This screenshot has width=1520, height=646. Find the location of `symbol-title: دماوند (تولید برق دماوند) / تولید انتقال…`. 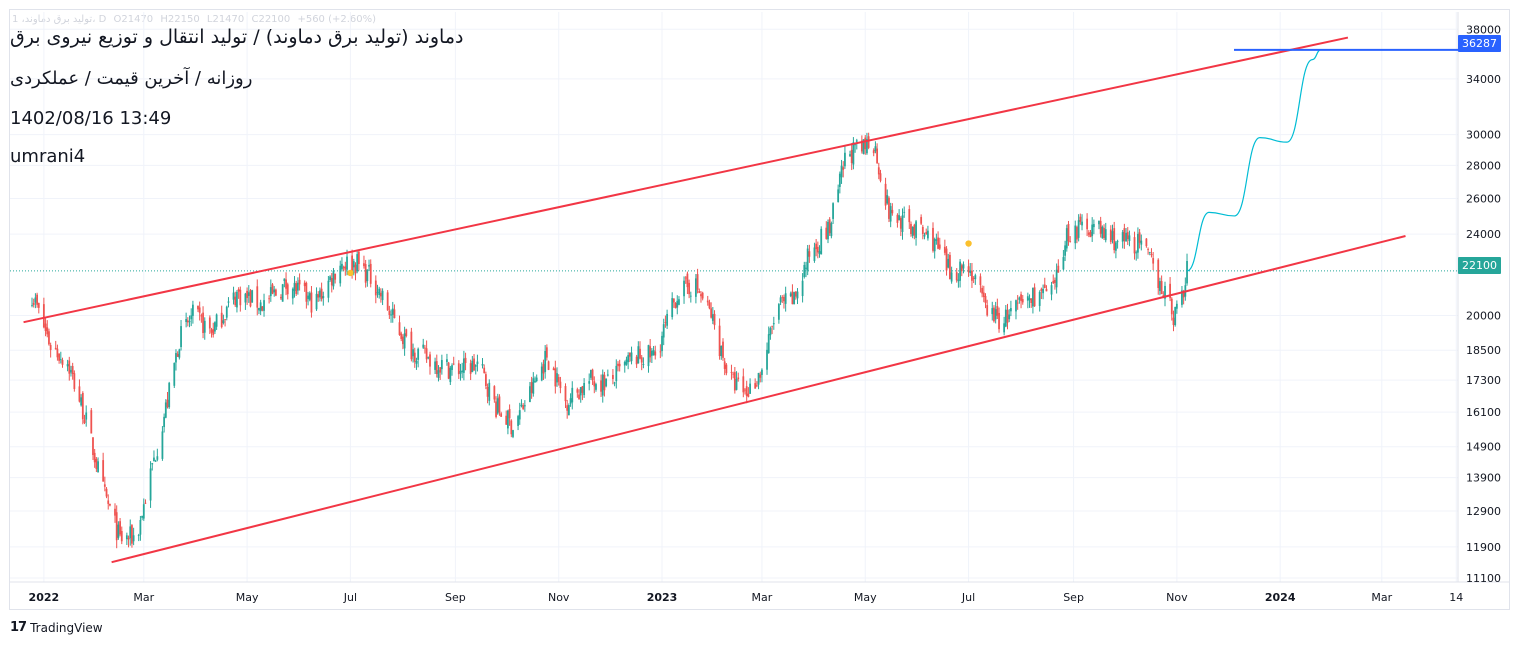

symbol-title: دماوند (تولید برق دماوند) / تولید انتقال… is located at coordinates (237, 37).